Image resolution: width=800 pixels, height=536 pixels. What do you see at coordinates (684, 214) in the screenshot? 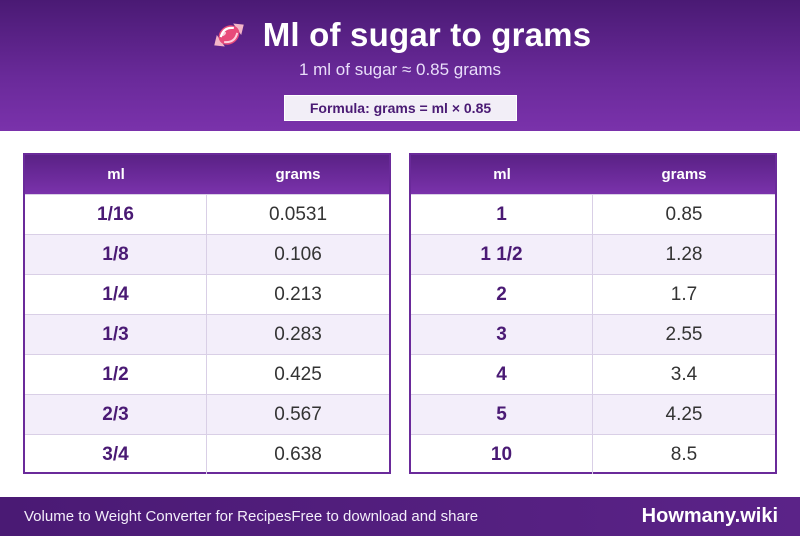
I see `grams-cell: 0.85` at bounding box center [684, 214].